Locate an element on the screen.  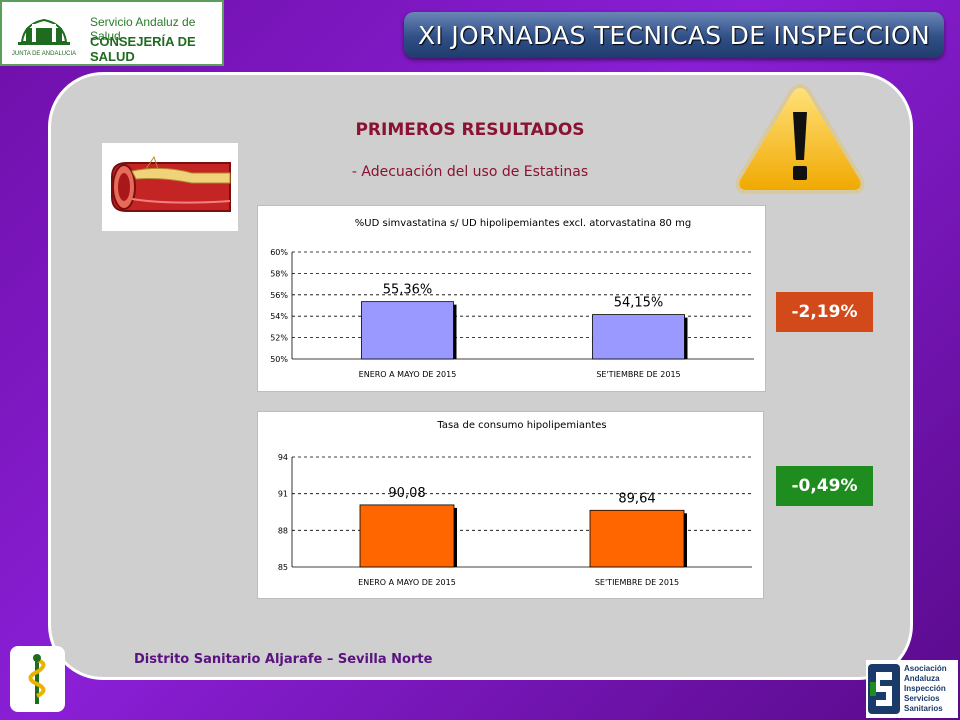
aiss-line: Andaluza is located at coordinates (922, 678).